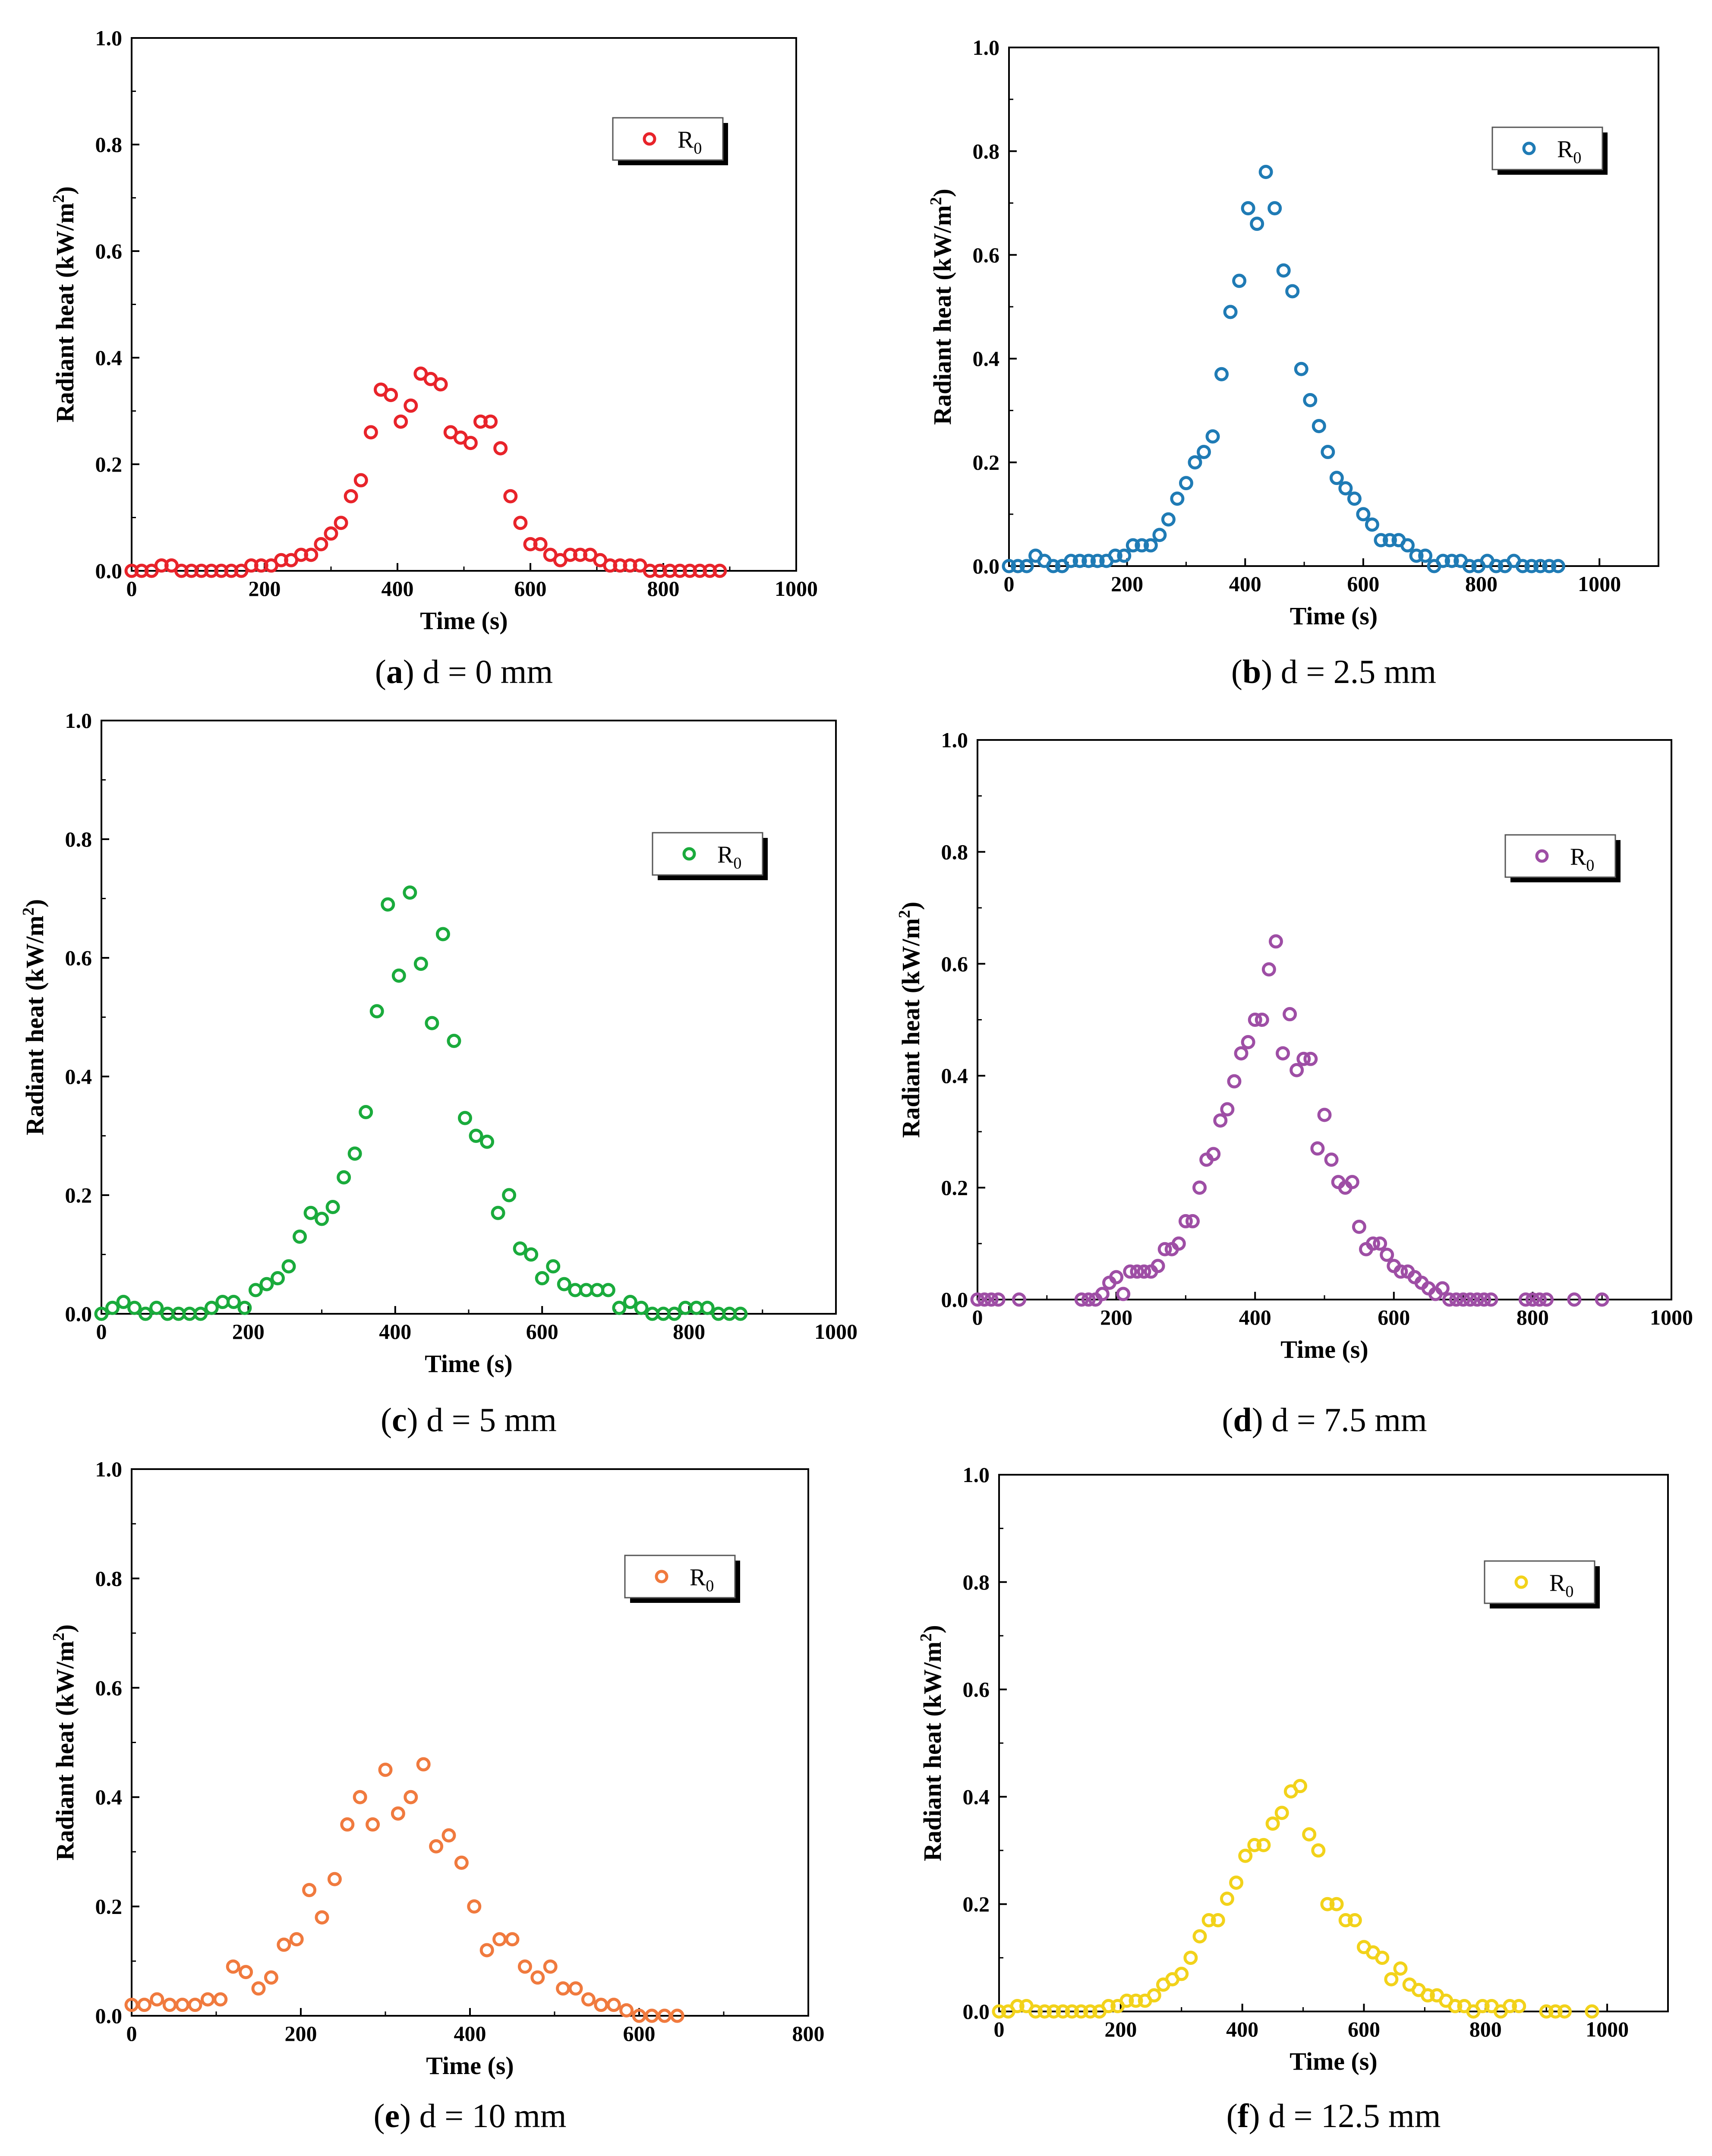  What do you see at coordinates (986, 255) in the screenshot?
I see `y-tick-label: 0.6` at bounding box center [986, 255].